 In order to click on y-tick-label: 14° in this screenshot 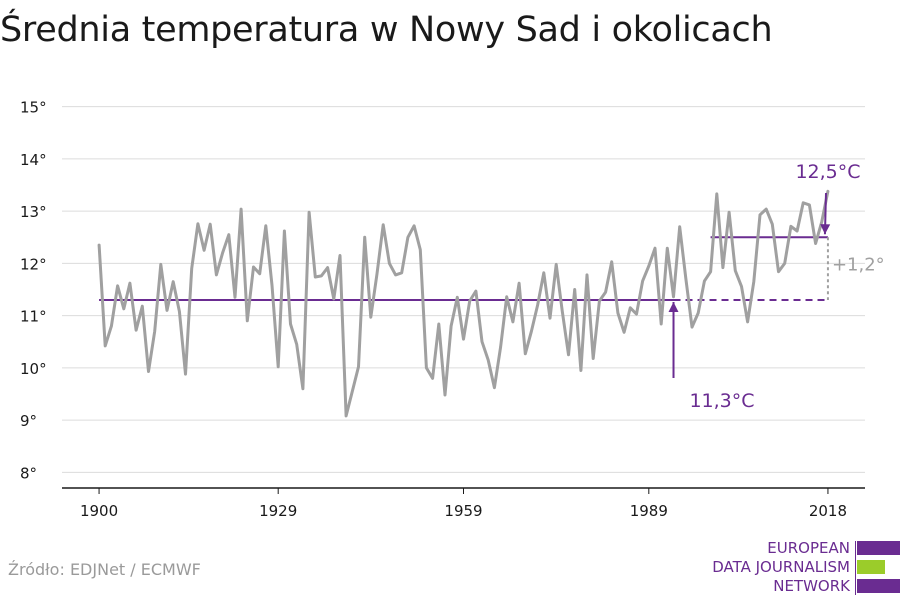, I will do `click(33, 160)`.